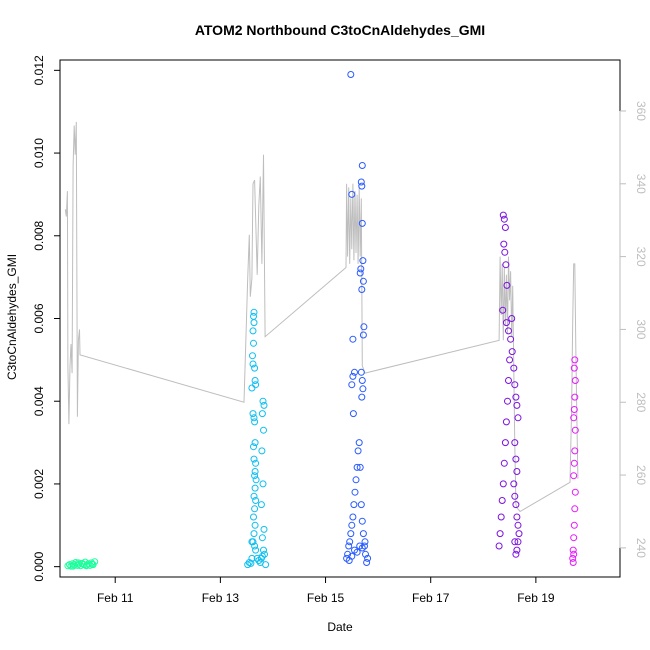  Describe the element at coordinates (431, 598) in the screenshot. I see `x-tick-label: Feb 17` at that location.